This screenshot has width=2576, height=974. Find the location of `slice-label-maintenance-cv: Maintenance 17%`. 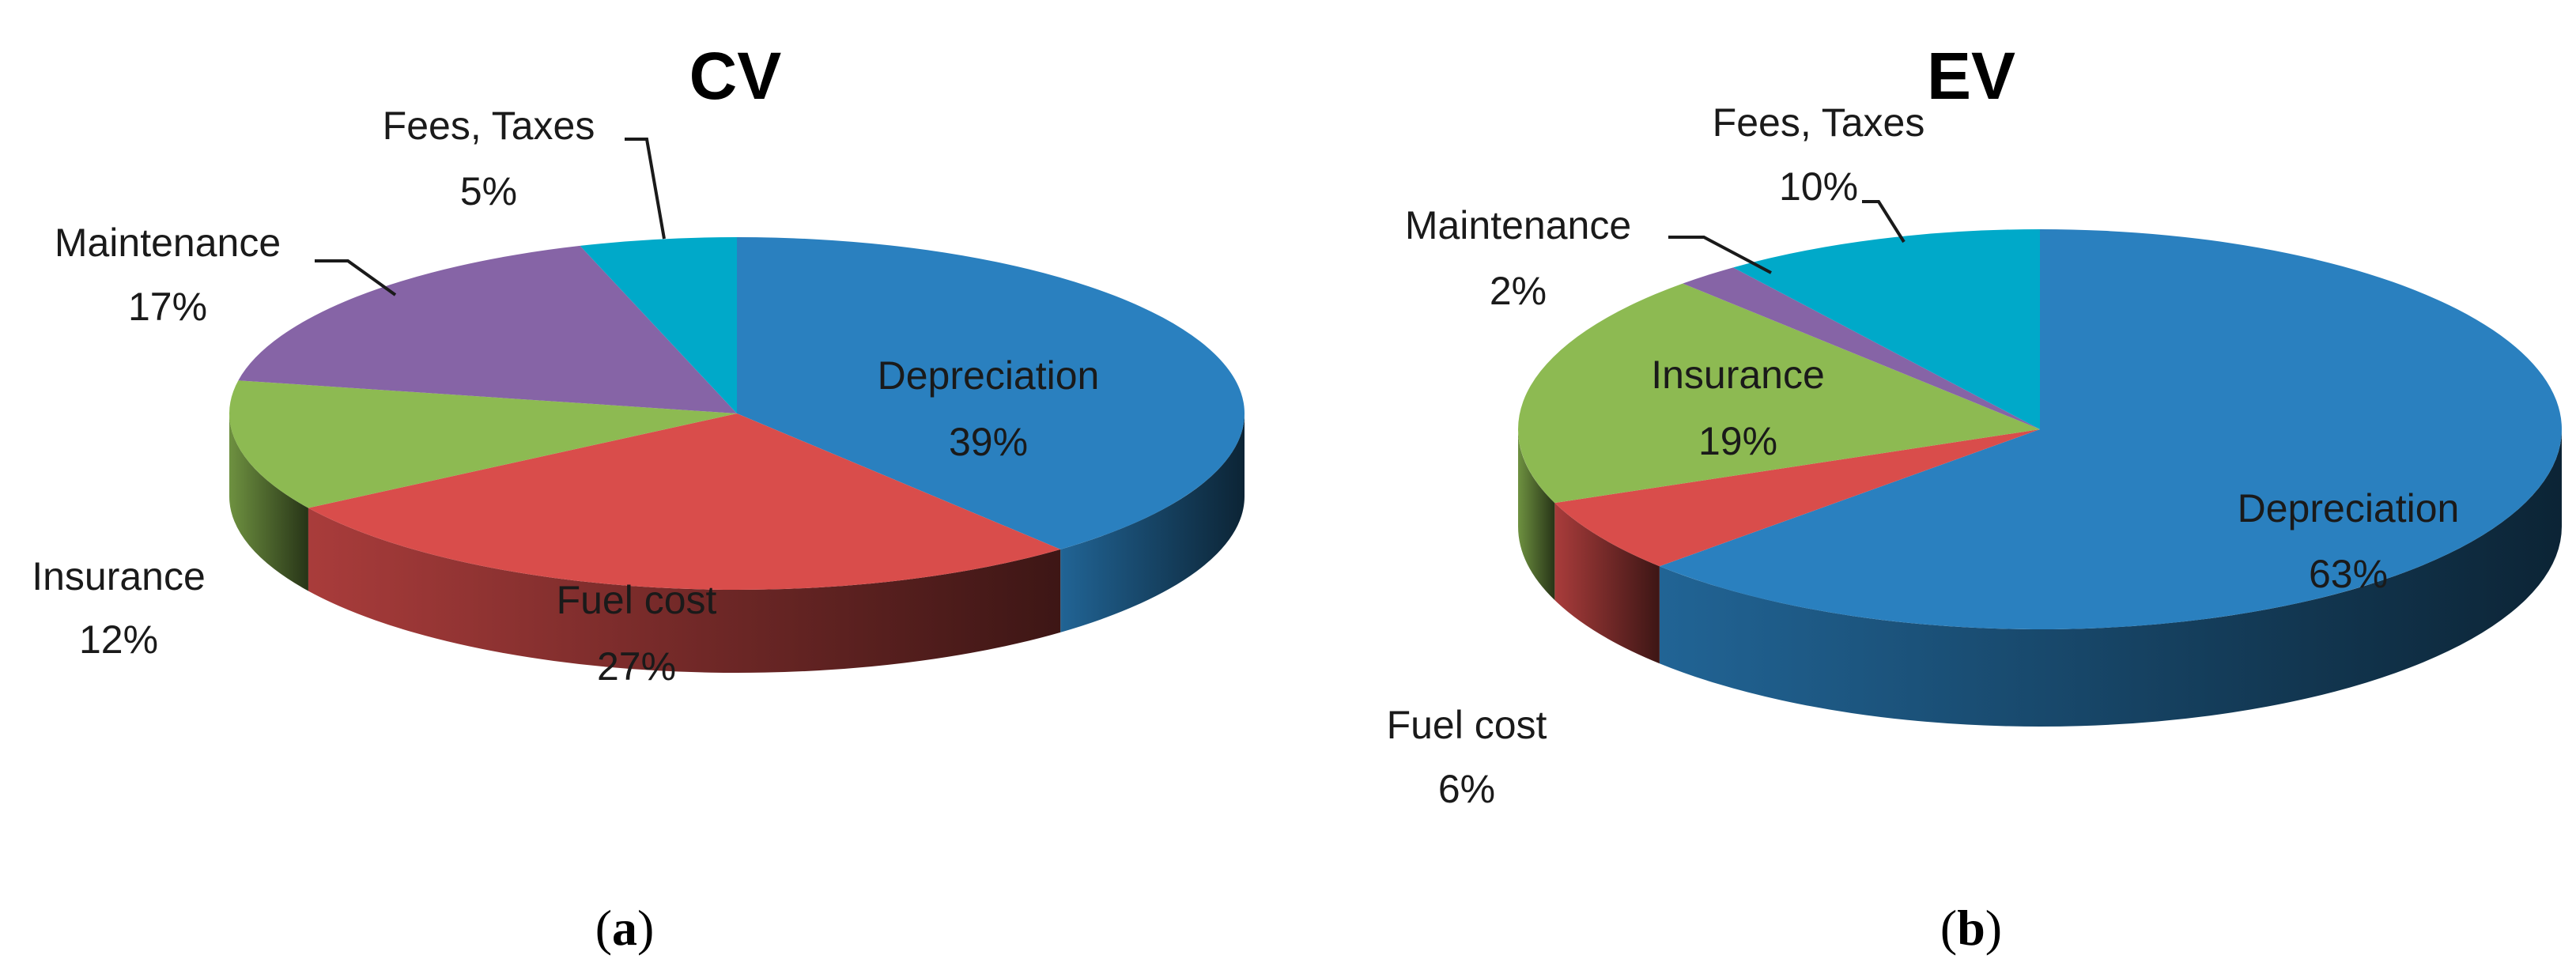

slice-label-maintenance-cv: Maintenance 17% is located at coordinates (168, 275).